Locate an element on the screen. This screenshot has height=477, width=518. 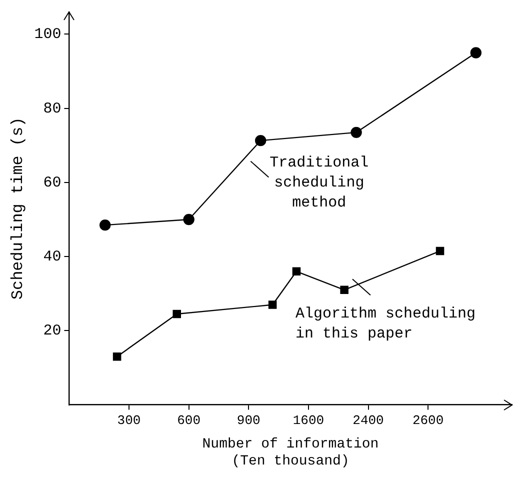
y-tick-label: 20 is located at coordinates (52, 331).